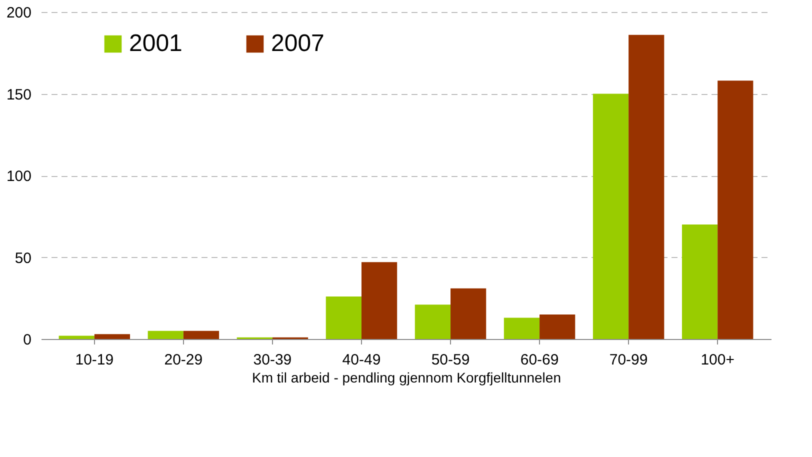 The image size is (812, 457). What do you see at coordinates (19, 176) in the screenshot?
I see `y-tick-label: 100` at bounding box center [19, 176].